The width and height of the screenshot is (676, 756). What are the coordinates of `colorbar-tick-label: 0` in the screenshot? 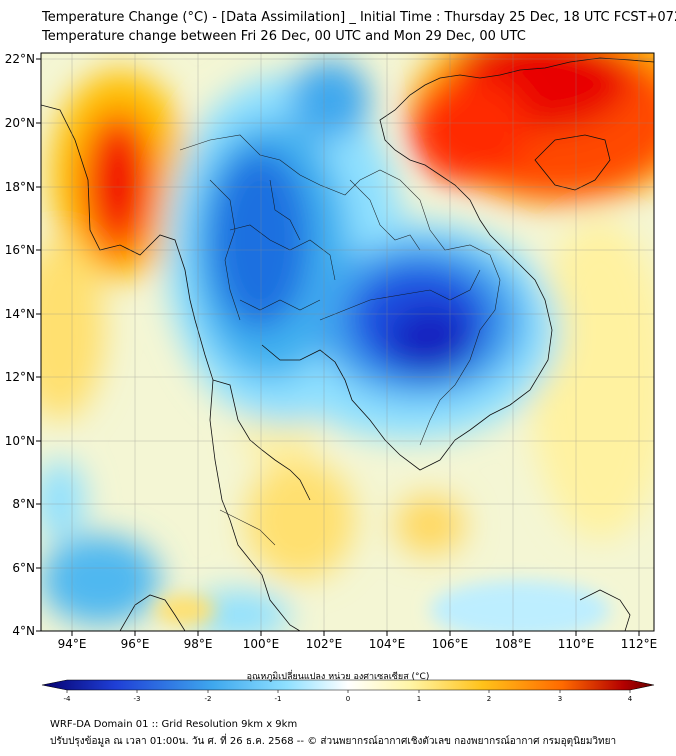 It's located at (348, 699).